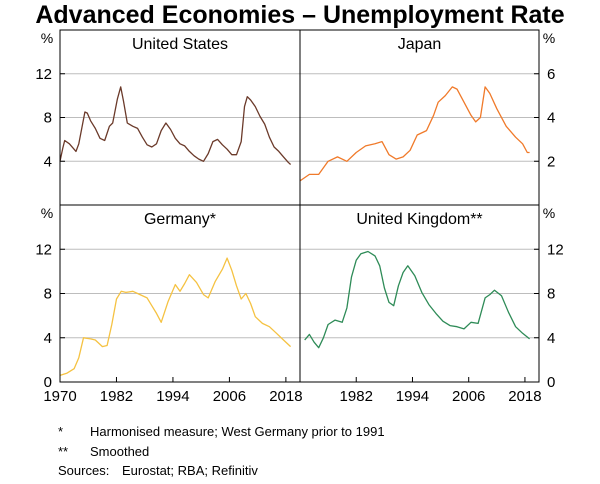  What do you see at coordinates (43, 249) in the screenshot?
I see `y-tick-label-germany-12: 12` at bounding box center [43, 249].